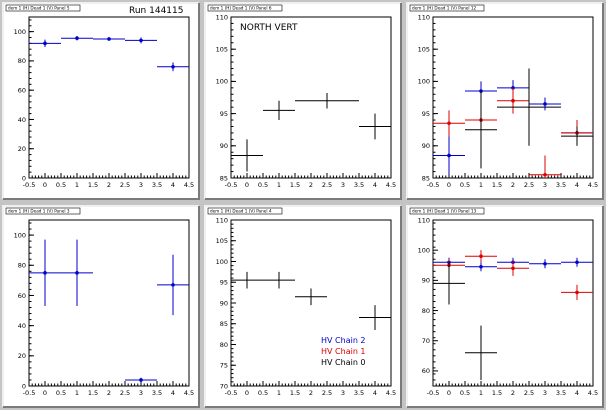  I want to click on y-tick-label: 70, so click(224, 386).